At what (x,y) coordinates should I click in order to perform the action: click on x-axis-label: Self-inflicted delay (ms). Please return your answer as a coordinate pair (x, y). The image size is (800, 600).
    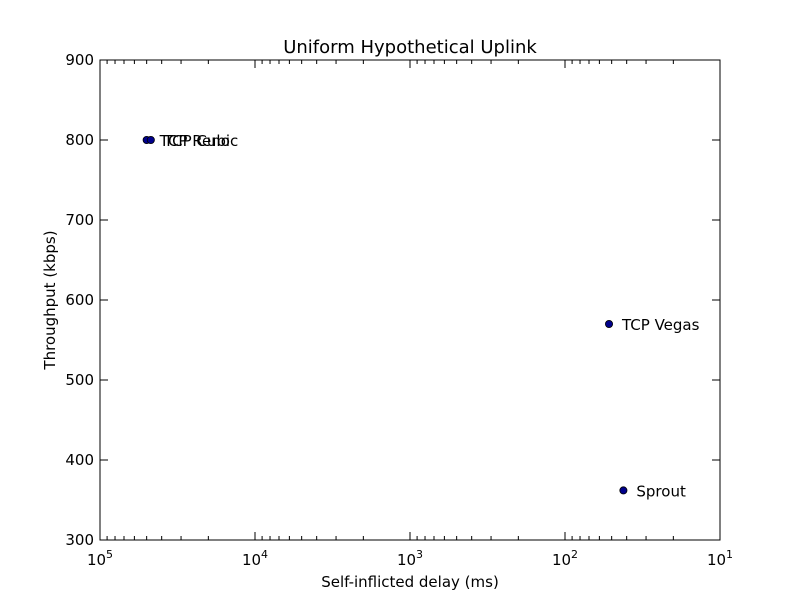
    Looking at the image, I should click on (410, 582).